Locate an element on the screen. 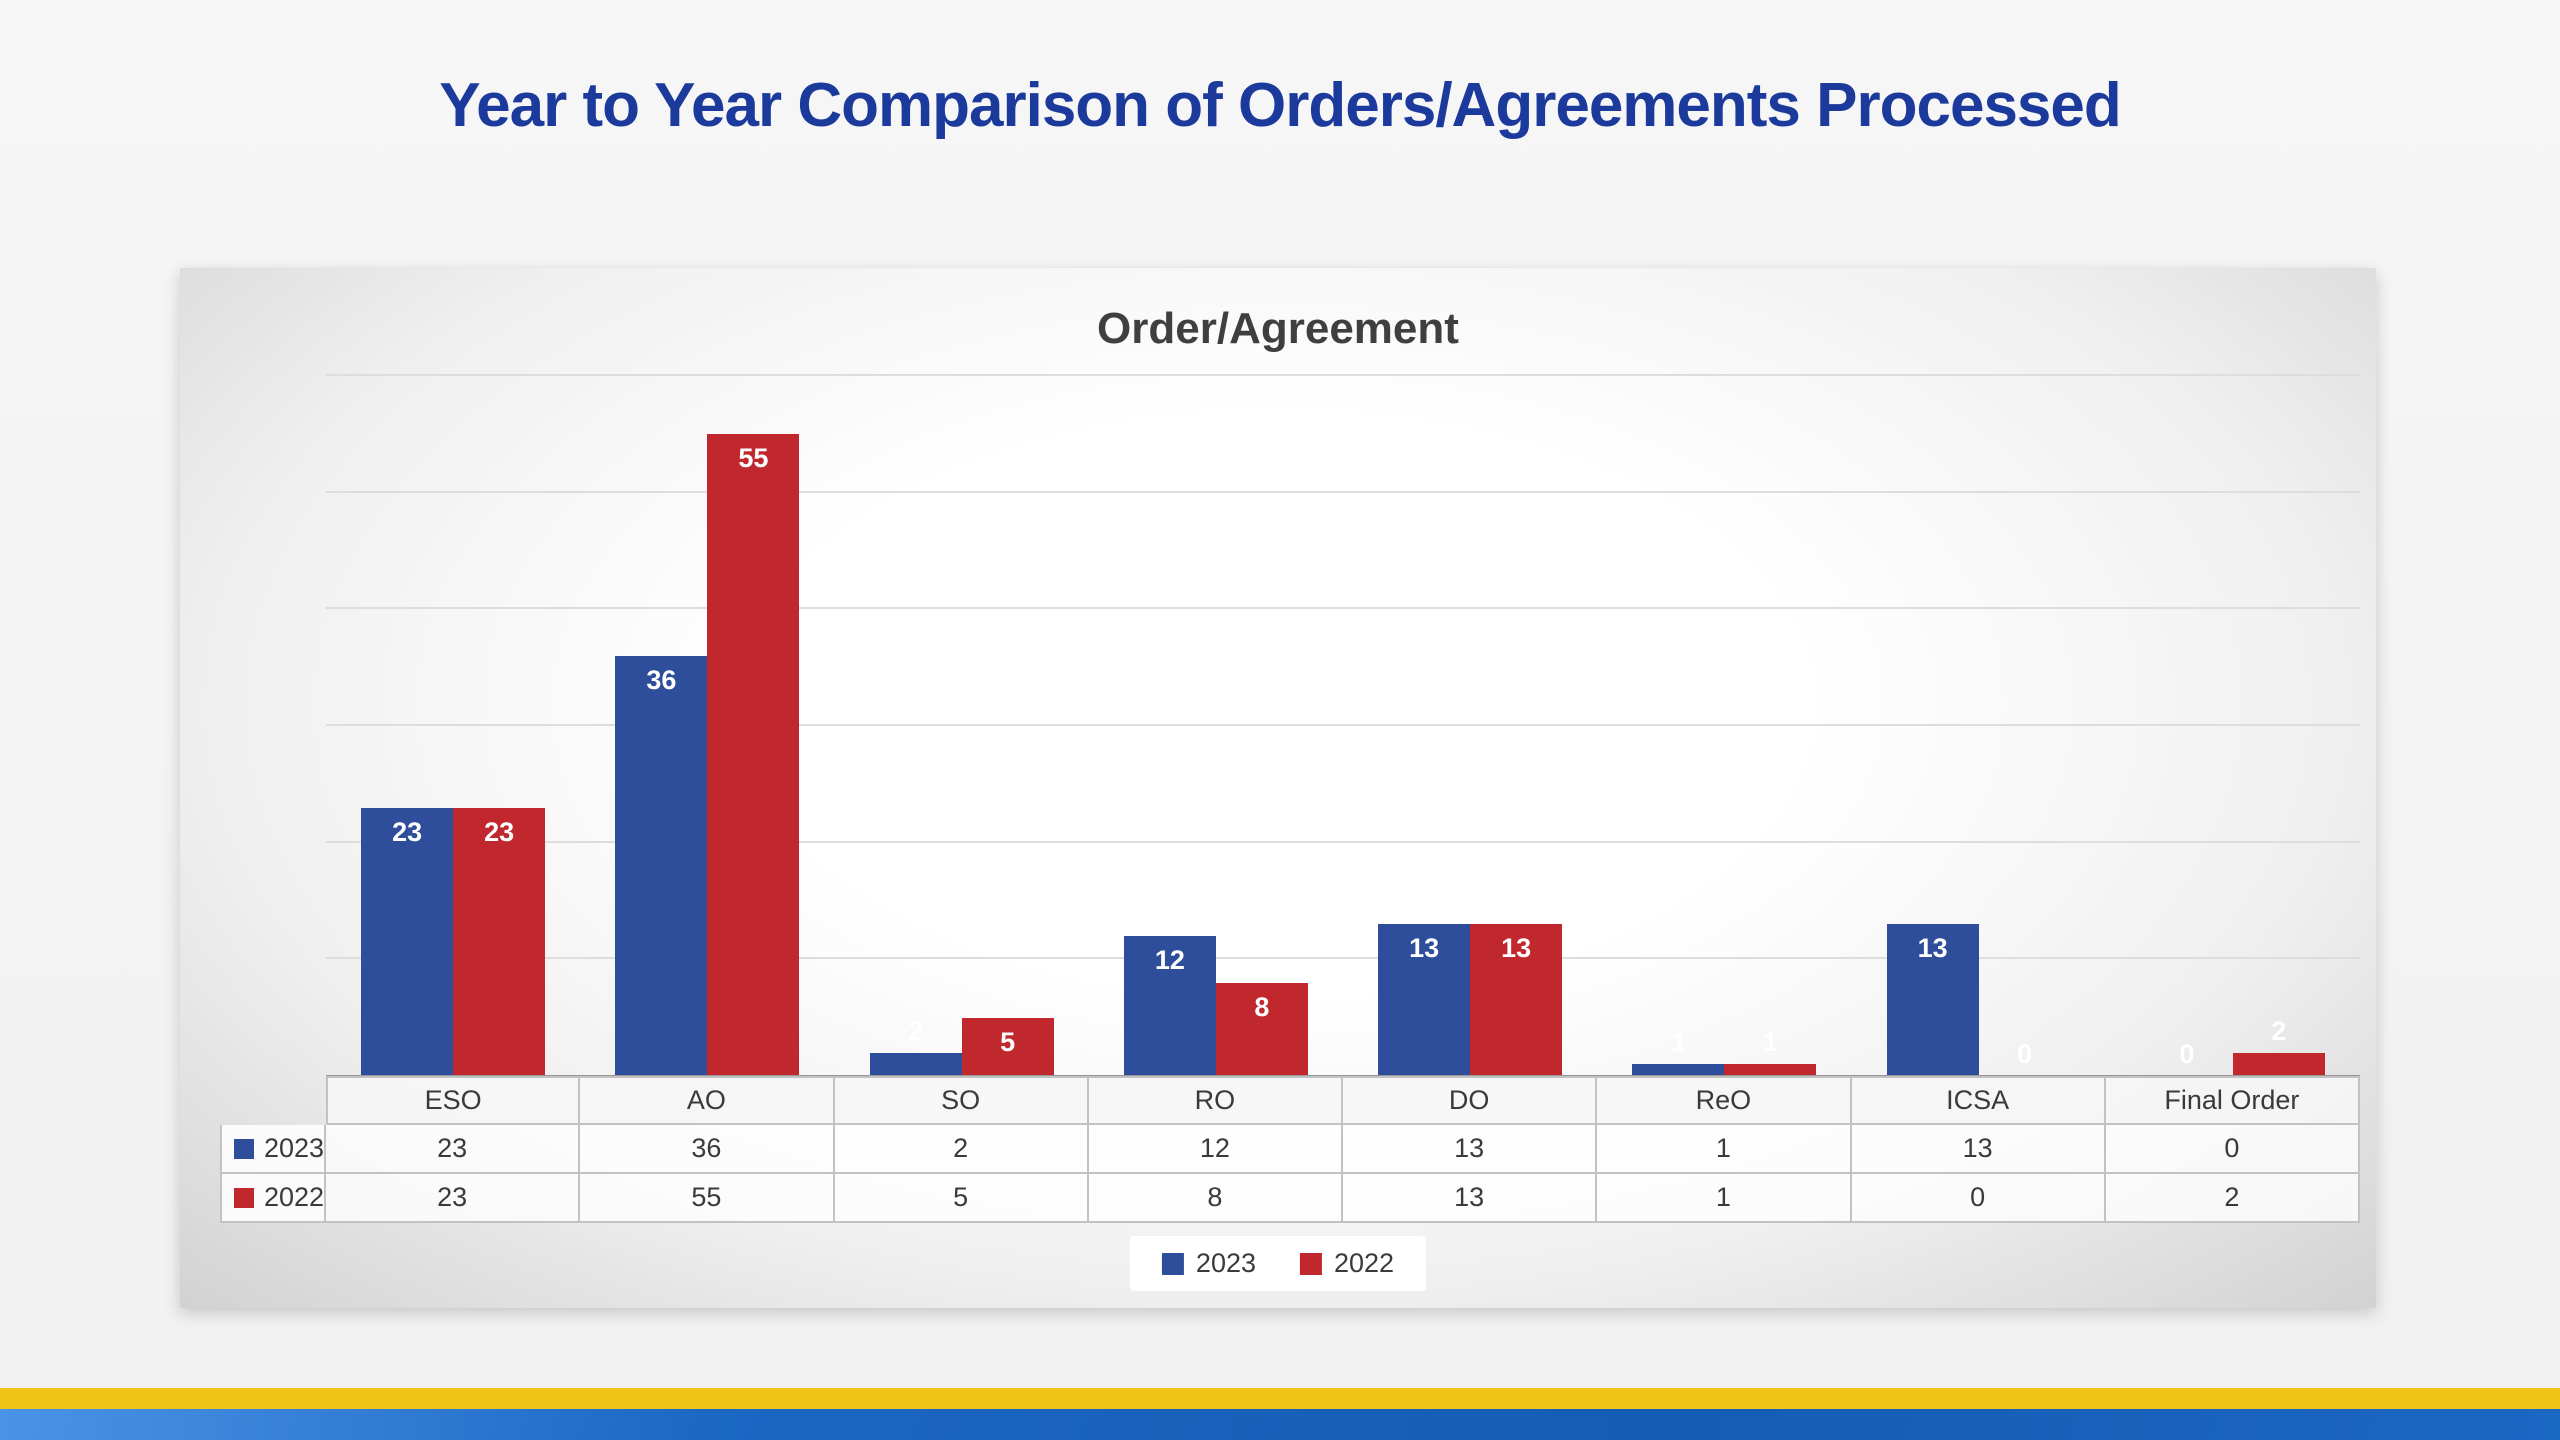 This screenshot has width=2560, height=1440. table-header-reo: ReO is located at coordinates (1724, 1100).